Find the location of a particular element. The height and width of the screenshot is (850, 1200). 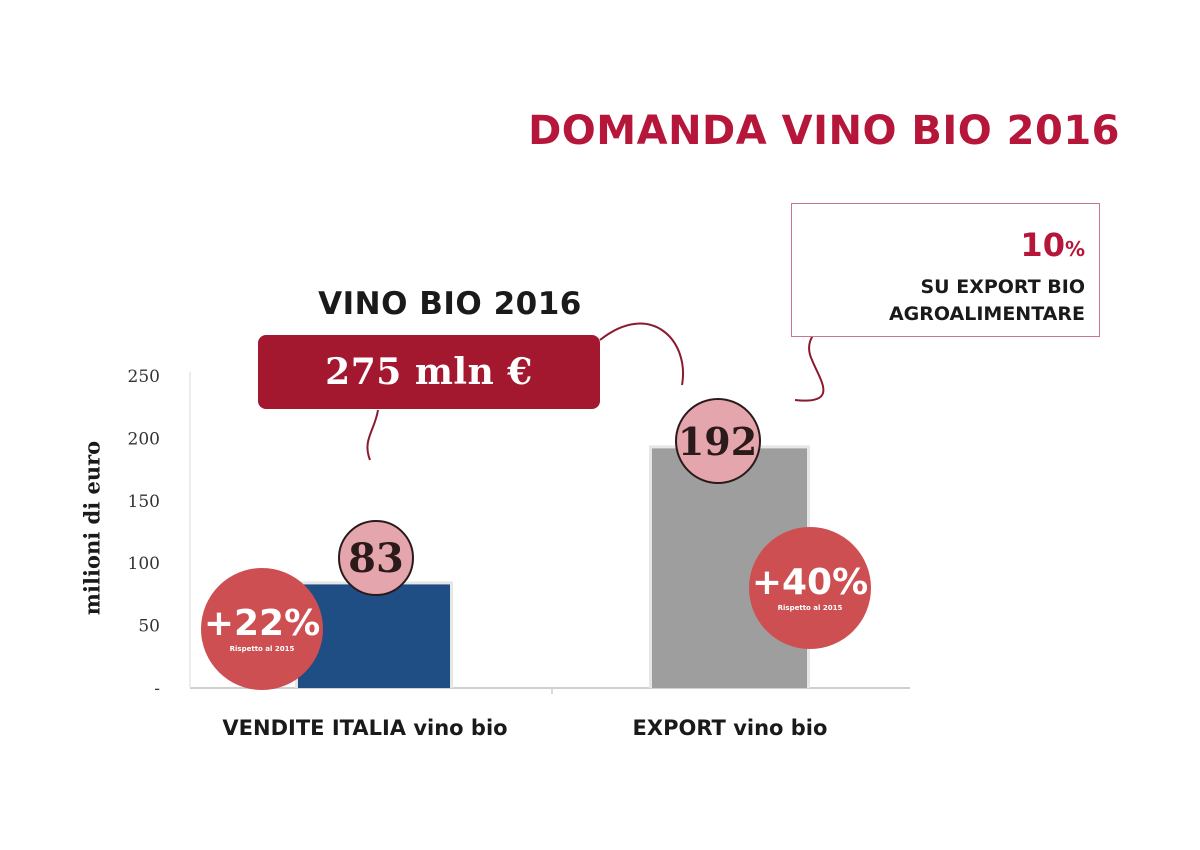

growth-bubble-italia: +22% Rispetto al 2015 is located at coordinates (262, 629).